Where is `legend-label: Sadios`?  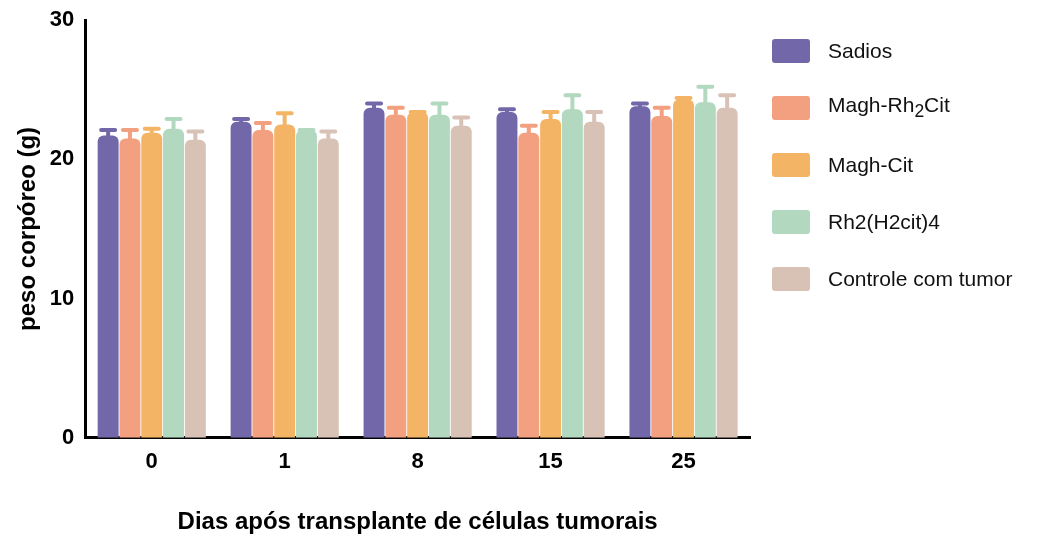
legend-label: Sadios is located at coordinates (860, 50).